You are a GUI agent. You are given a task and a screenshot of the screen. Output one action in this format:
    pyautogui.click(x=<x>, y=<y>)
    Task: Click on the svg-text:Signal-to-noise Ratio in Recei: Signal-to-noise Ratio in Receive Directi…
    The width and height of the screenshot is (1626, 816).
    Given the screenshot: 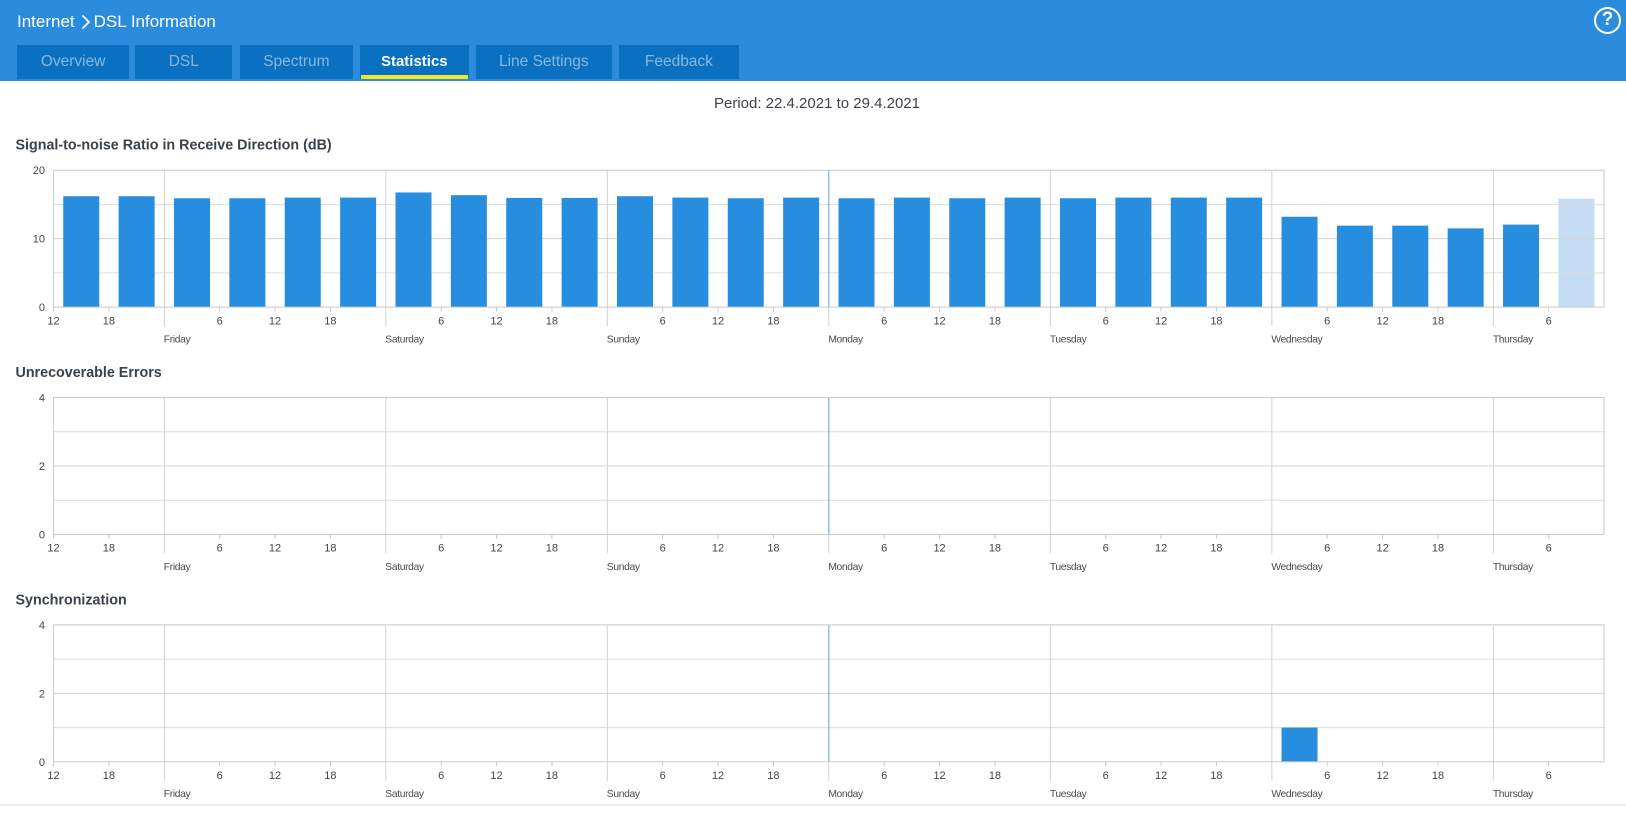 What is the action you would take?
    pyautogui.click(x=174, y=146)
    